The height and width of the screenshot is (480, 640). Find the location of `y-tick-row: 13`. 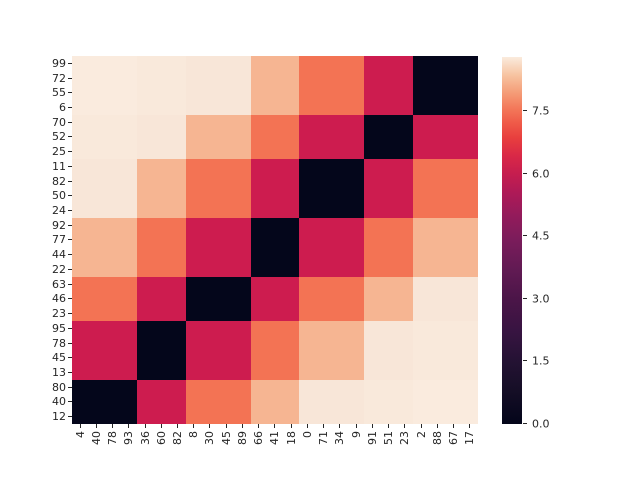

y-tick-row: 13 is located at coordinates (36, 372).